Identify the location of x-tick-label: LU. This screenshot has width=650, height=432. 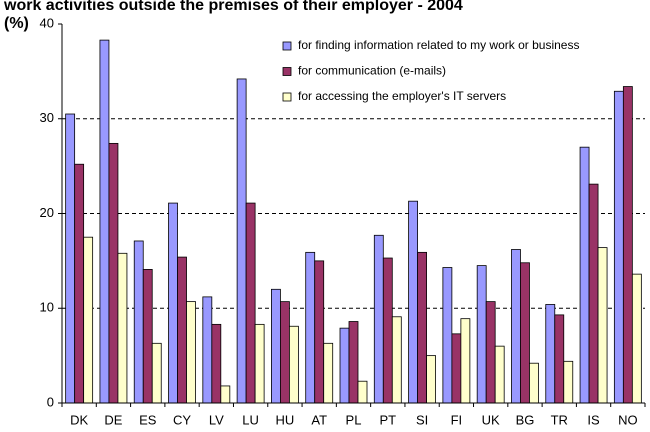
(250, 419).